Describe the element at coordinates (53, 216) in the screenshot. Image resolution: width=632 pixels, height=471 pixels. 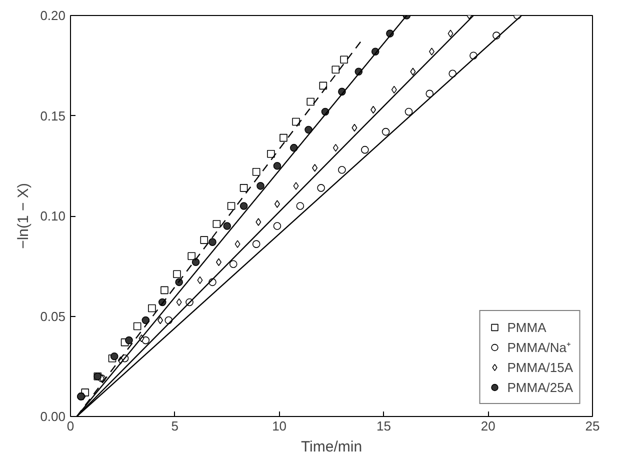
I see `y-tick-label: 0.10` at that location.